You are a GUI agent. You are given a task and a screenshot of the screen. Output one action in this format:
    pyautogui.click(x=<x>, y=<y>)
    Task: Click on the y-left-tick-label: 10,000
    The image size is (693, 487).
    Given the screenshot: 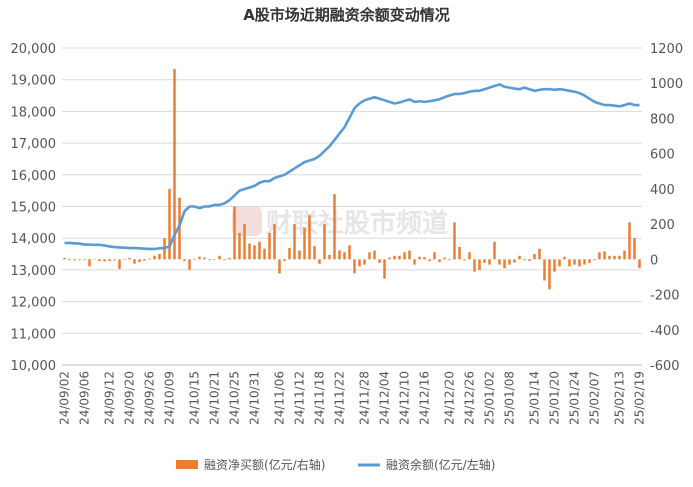 What is the action you would take?
    pyautogui.click(x=34, y=366)
    